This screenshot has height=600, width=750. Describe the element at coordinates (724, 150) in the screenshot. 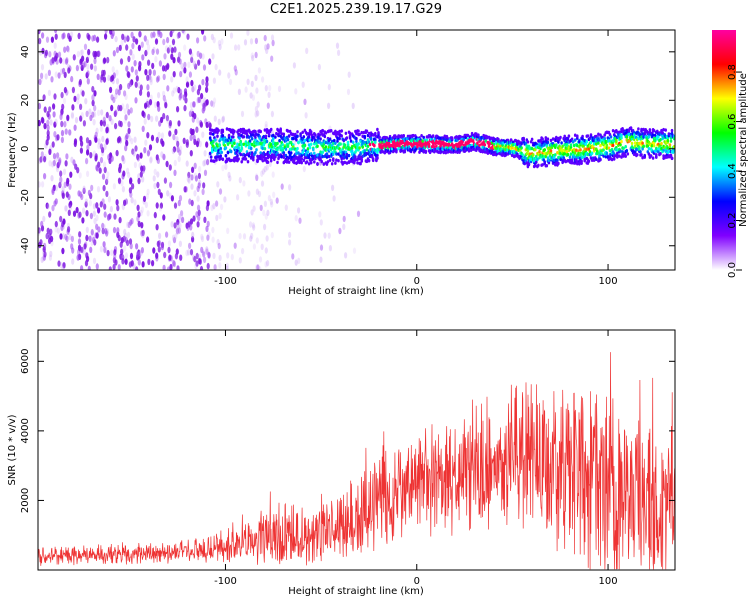

I see `colorbar-gradient` at that location.